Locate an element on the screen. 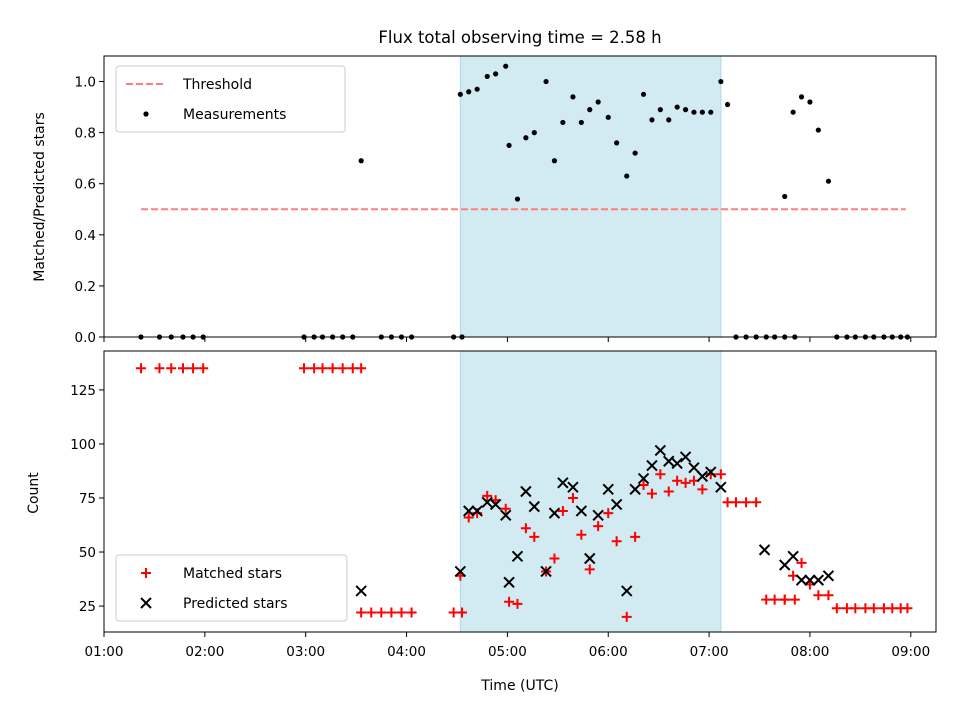  x-tick-label: 04:00 is located at coordinates (406, 652).